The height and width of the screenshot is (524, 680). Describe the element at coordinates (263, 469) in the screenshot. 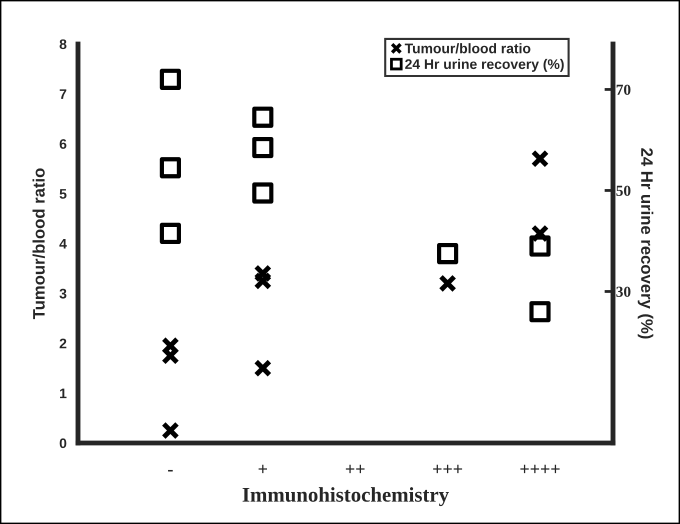

I see `x-tick-label: +` at that location.